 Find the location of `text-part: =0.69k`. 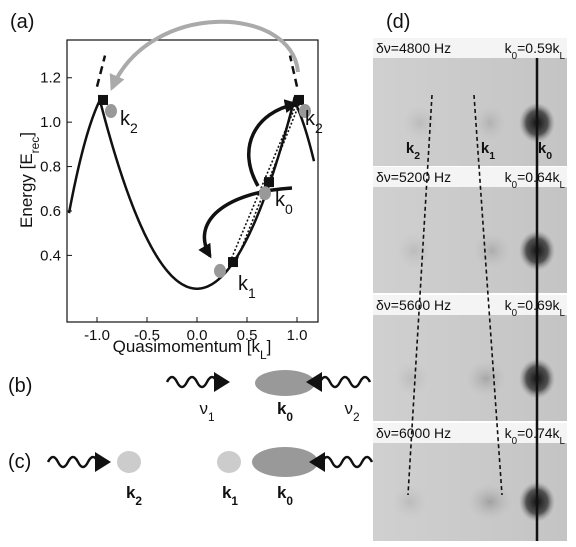

text-part: =0.69k is located at coordinates (538, 305).